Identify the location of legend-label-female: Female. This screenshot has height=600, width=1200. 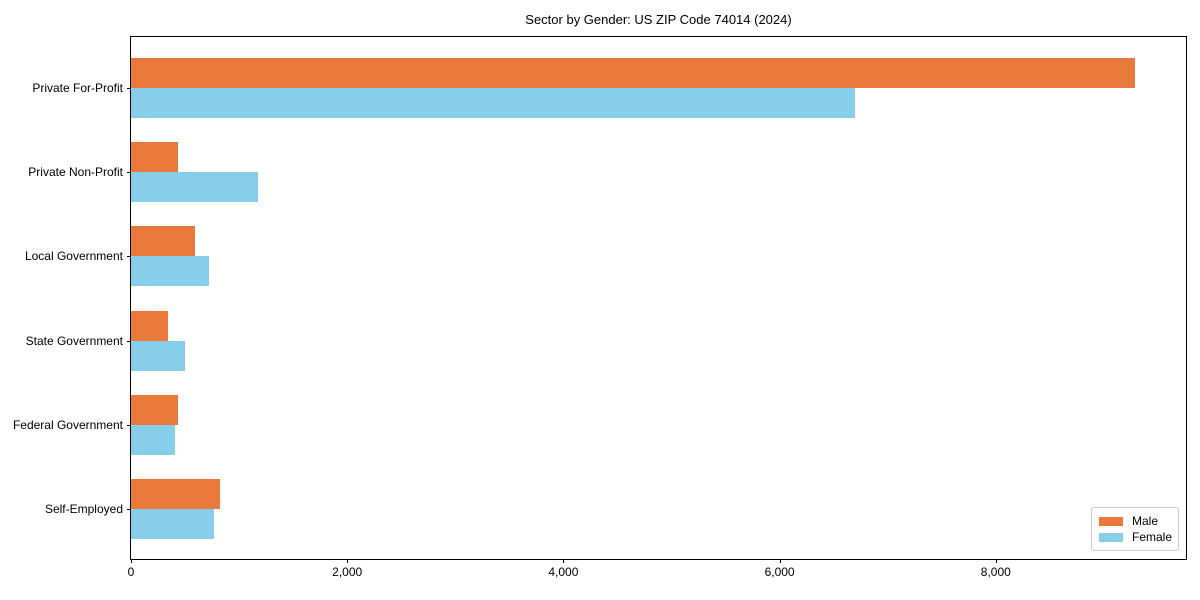
(1152, 537).